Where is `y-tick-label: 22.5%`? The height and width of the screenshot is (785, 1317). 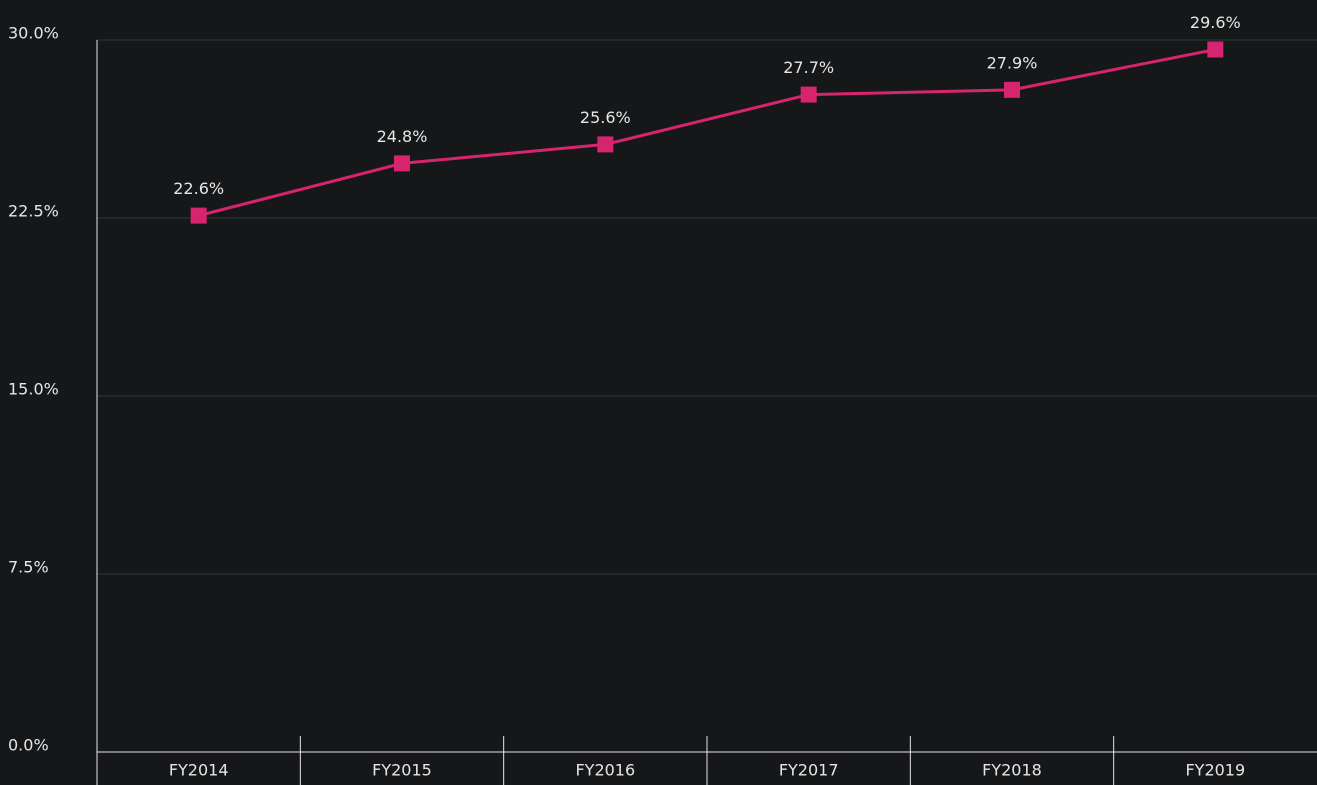
y-tick-label: 22.5% is located at coordinates (33, 211).